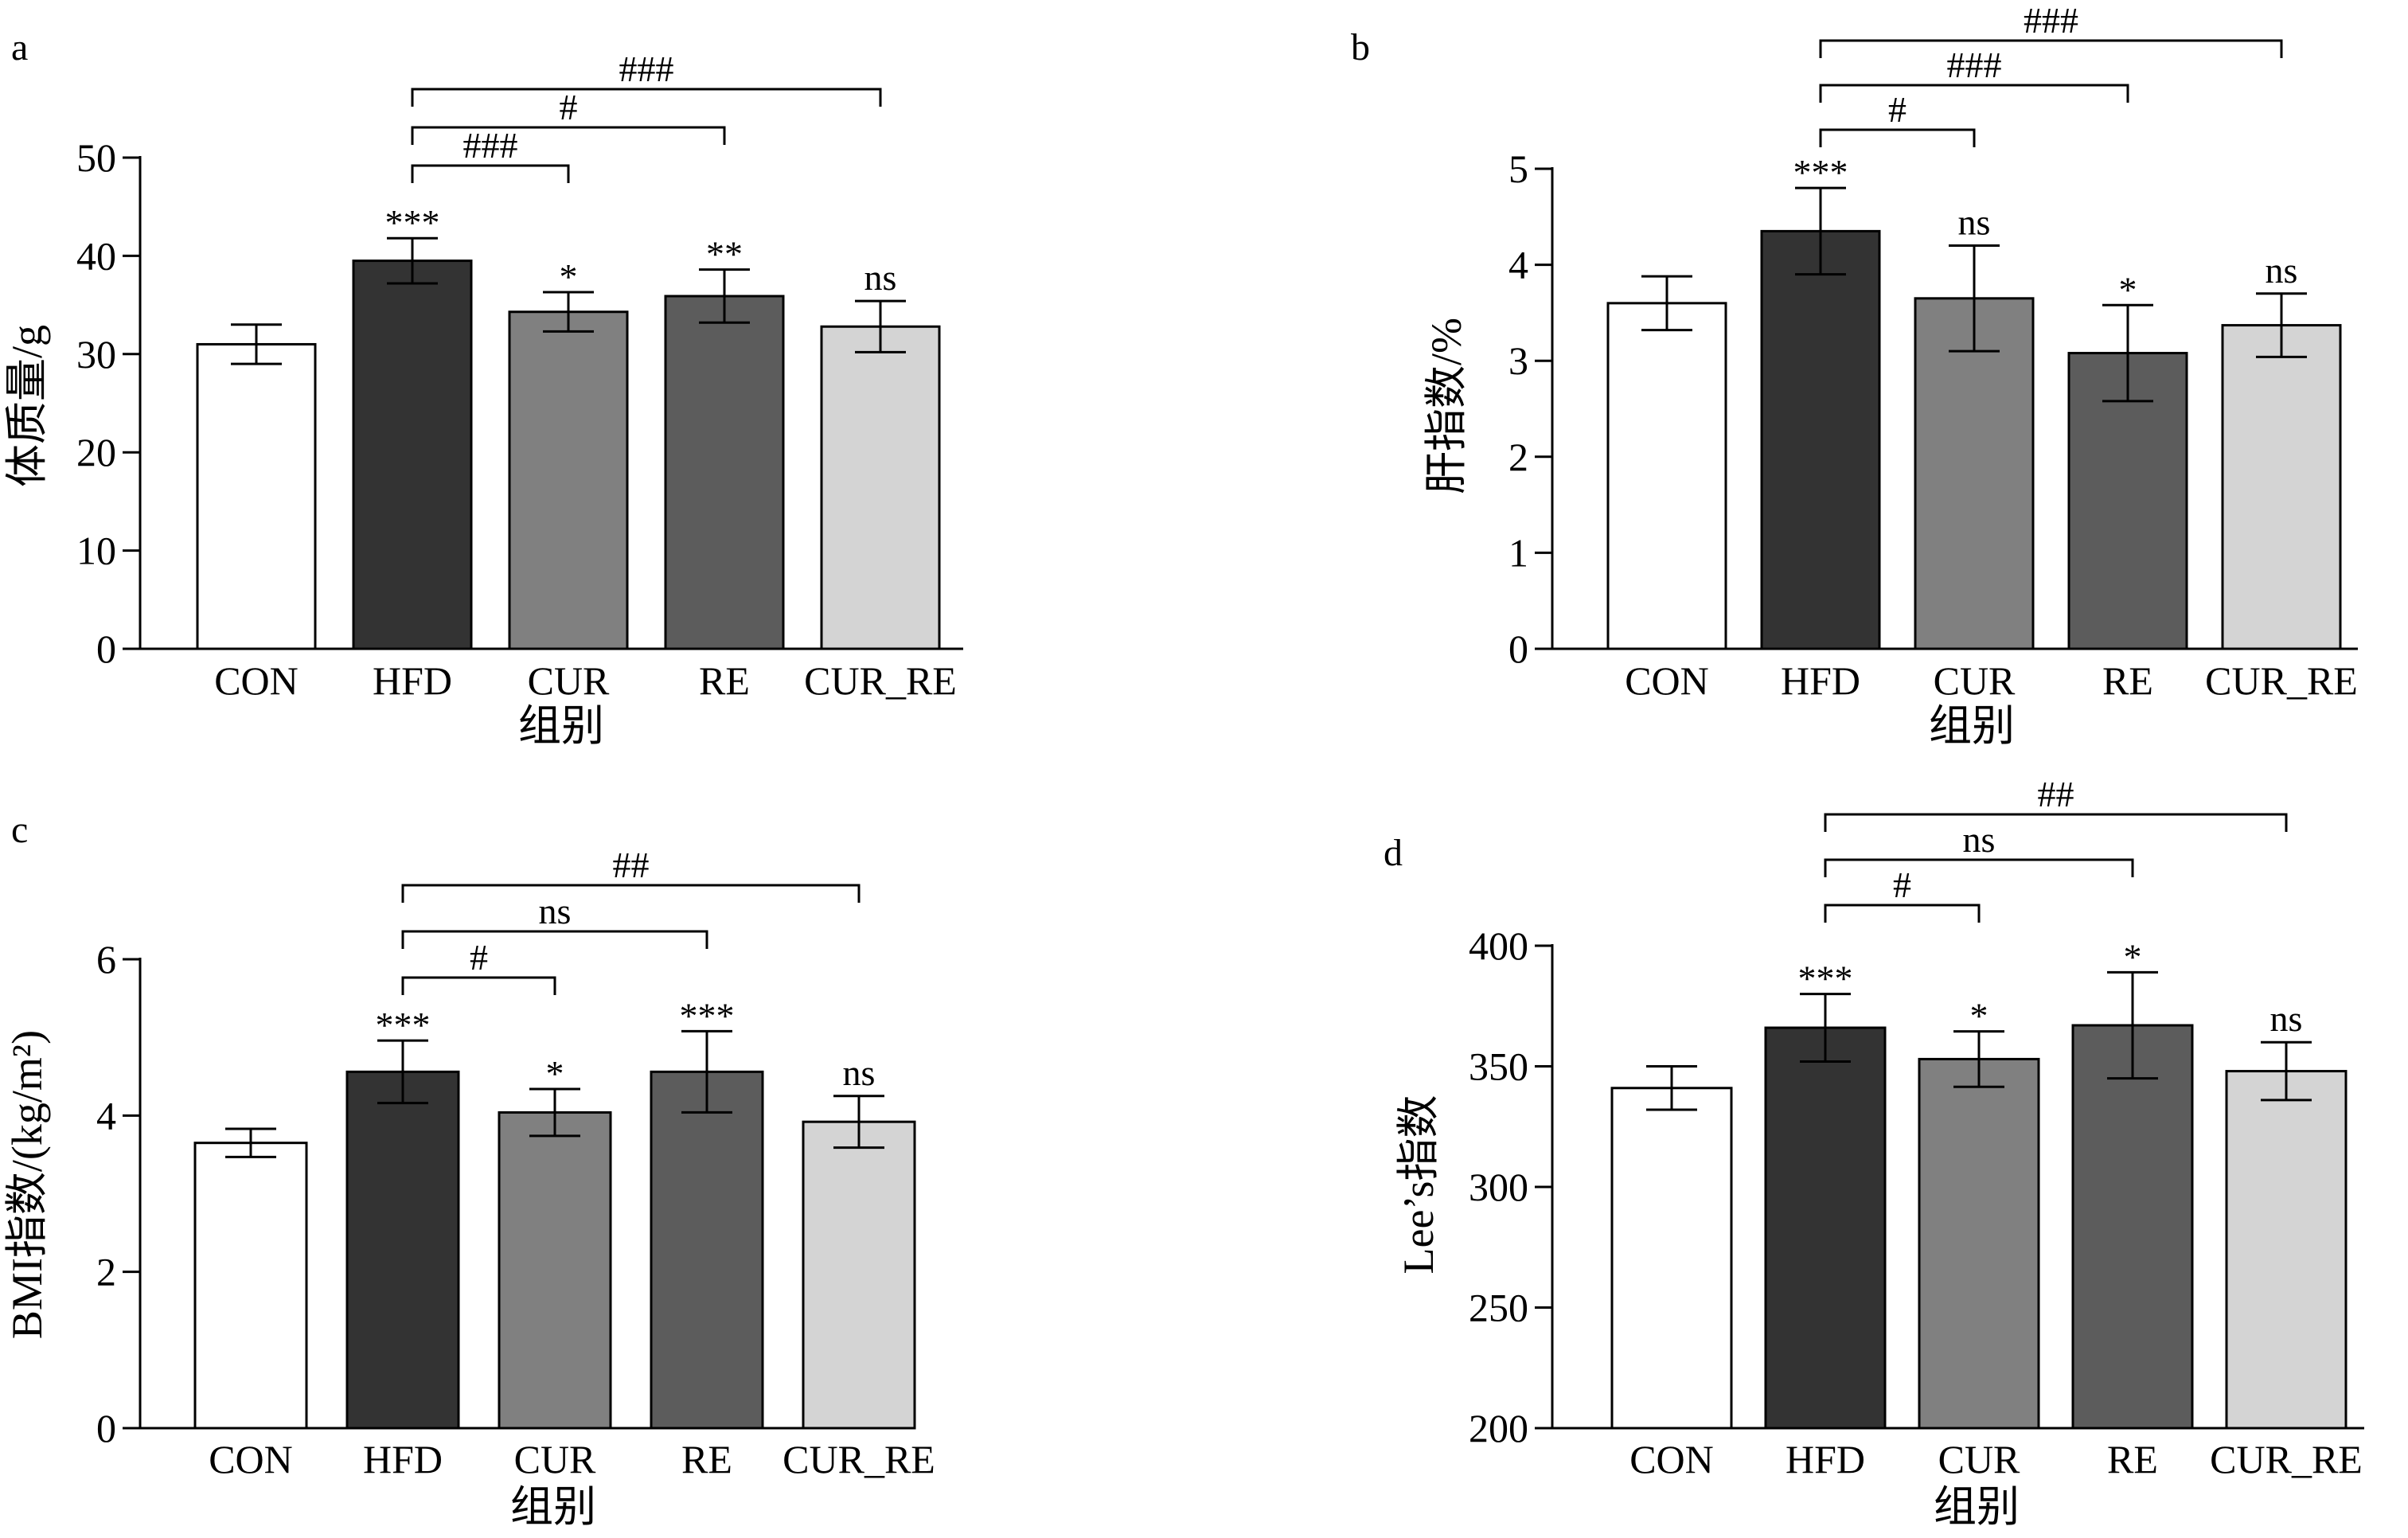 Image resolution: width=2408 pixels, height=1538 pixels. Describe the element at coordinates (1498, 1428) in the screenshot. I see `y-tick-label: 200` at that location.